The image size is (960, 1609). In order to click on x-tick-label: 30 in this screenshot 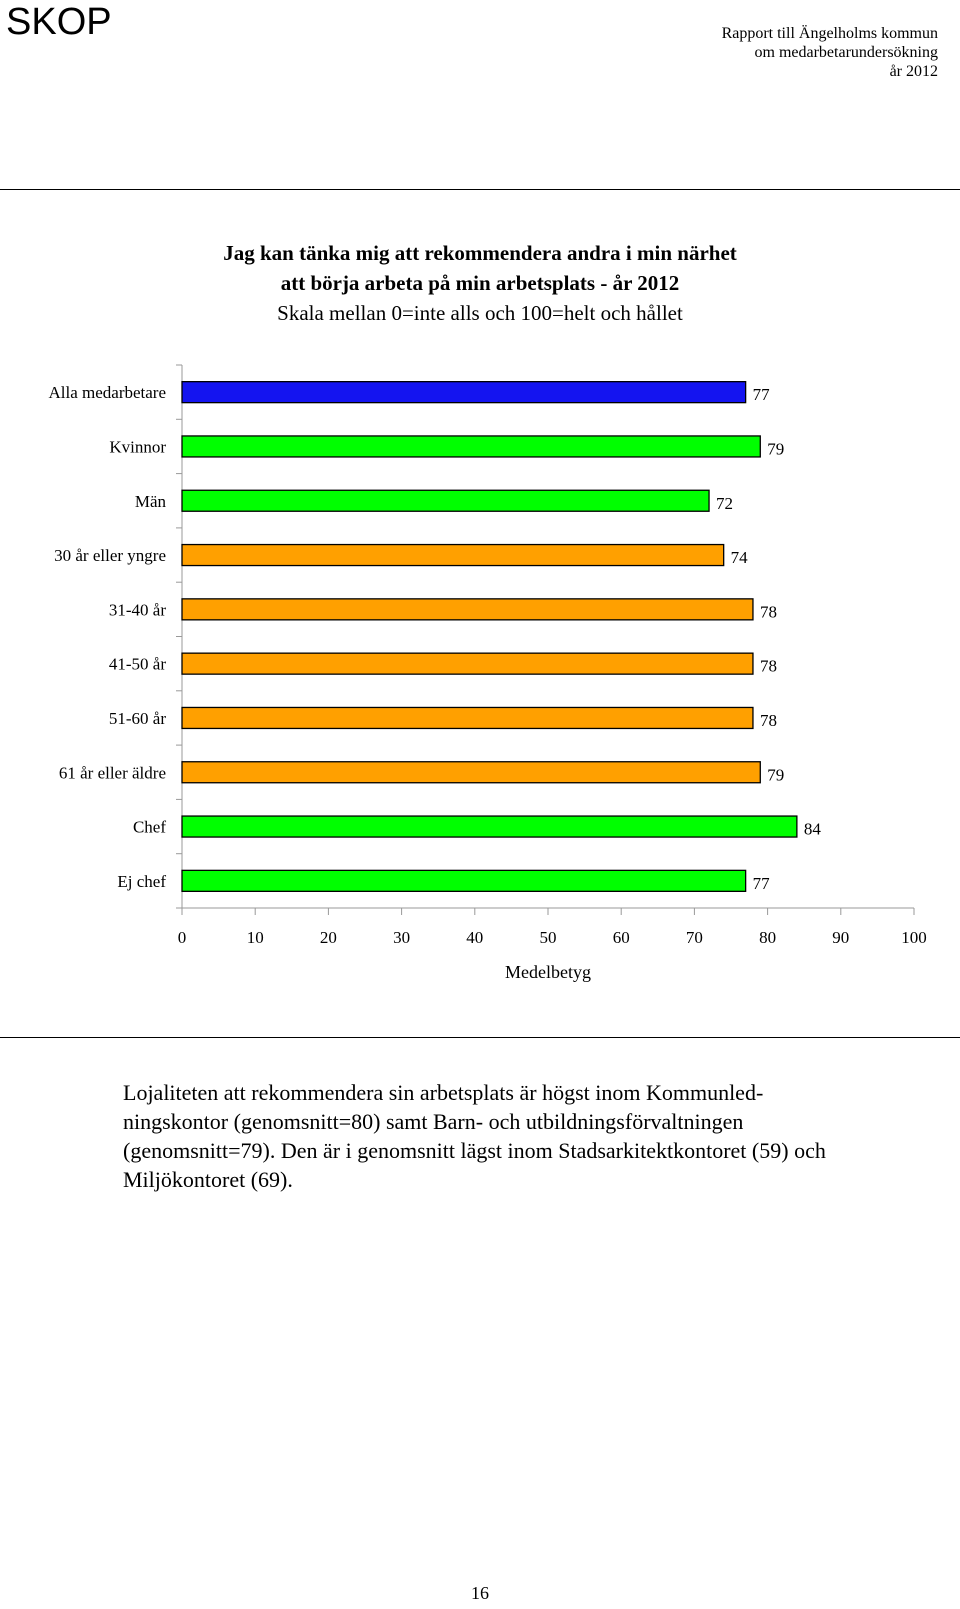, I will do `click(401, 937)`.